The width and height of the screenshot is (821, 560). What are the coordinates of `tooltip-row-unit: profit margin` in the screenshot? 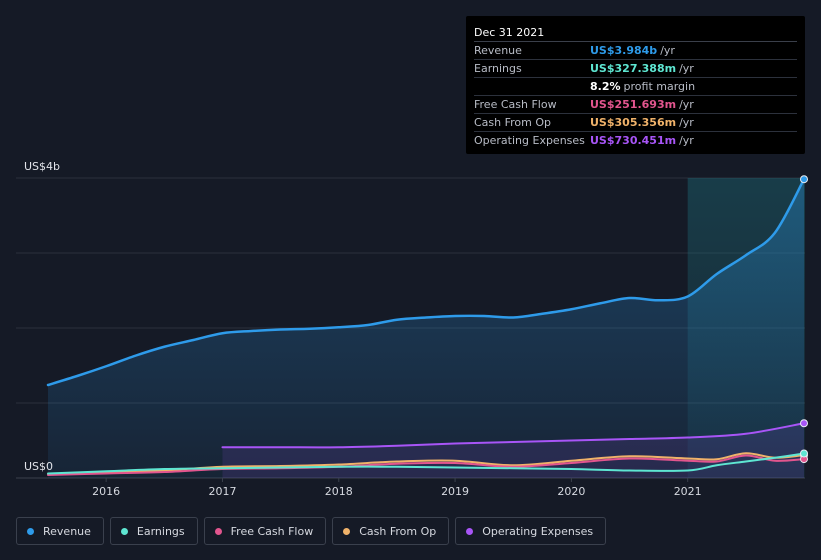 It's located at (659, 86).